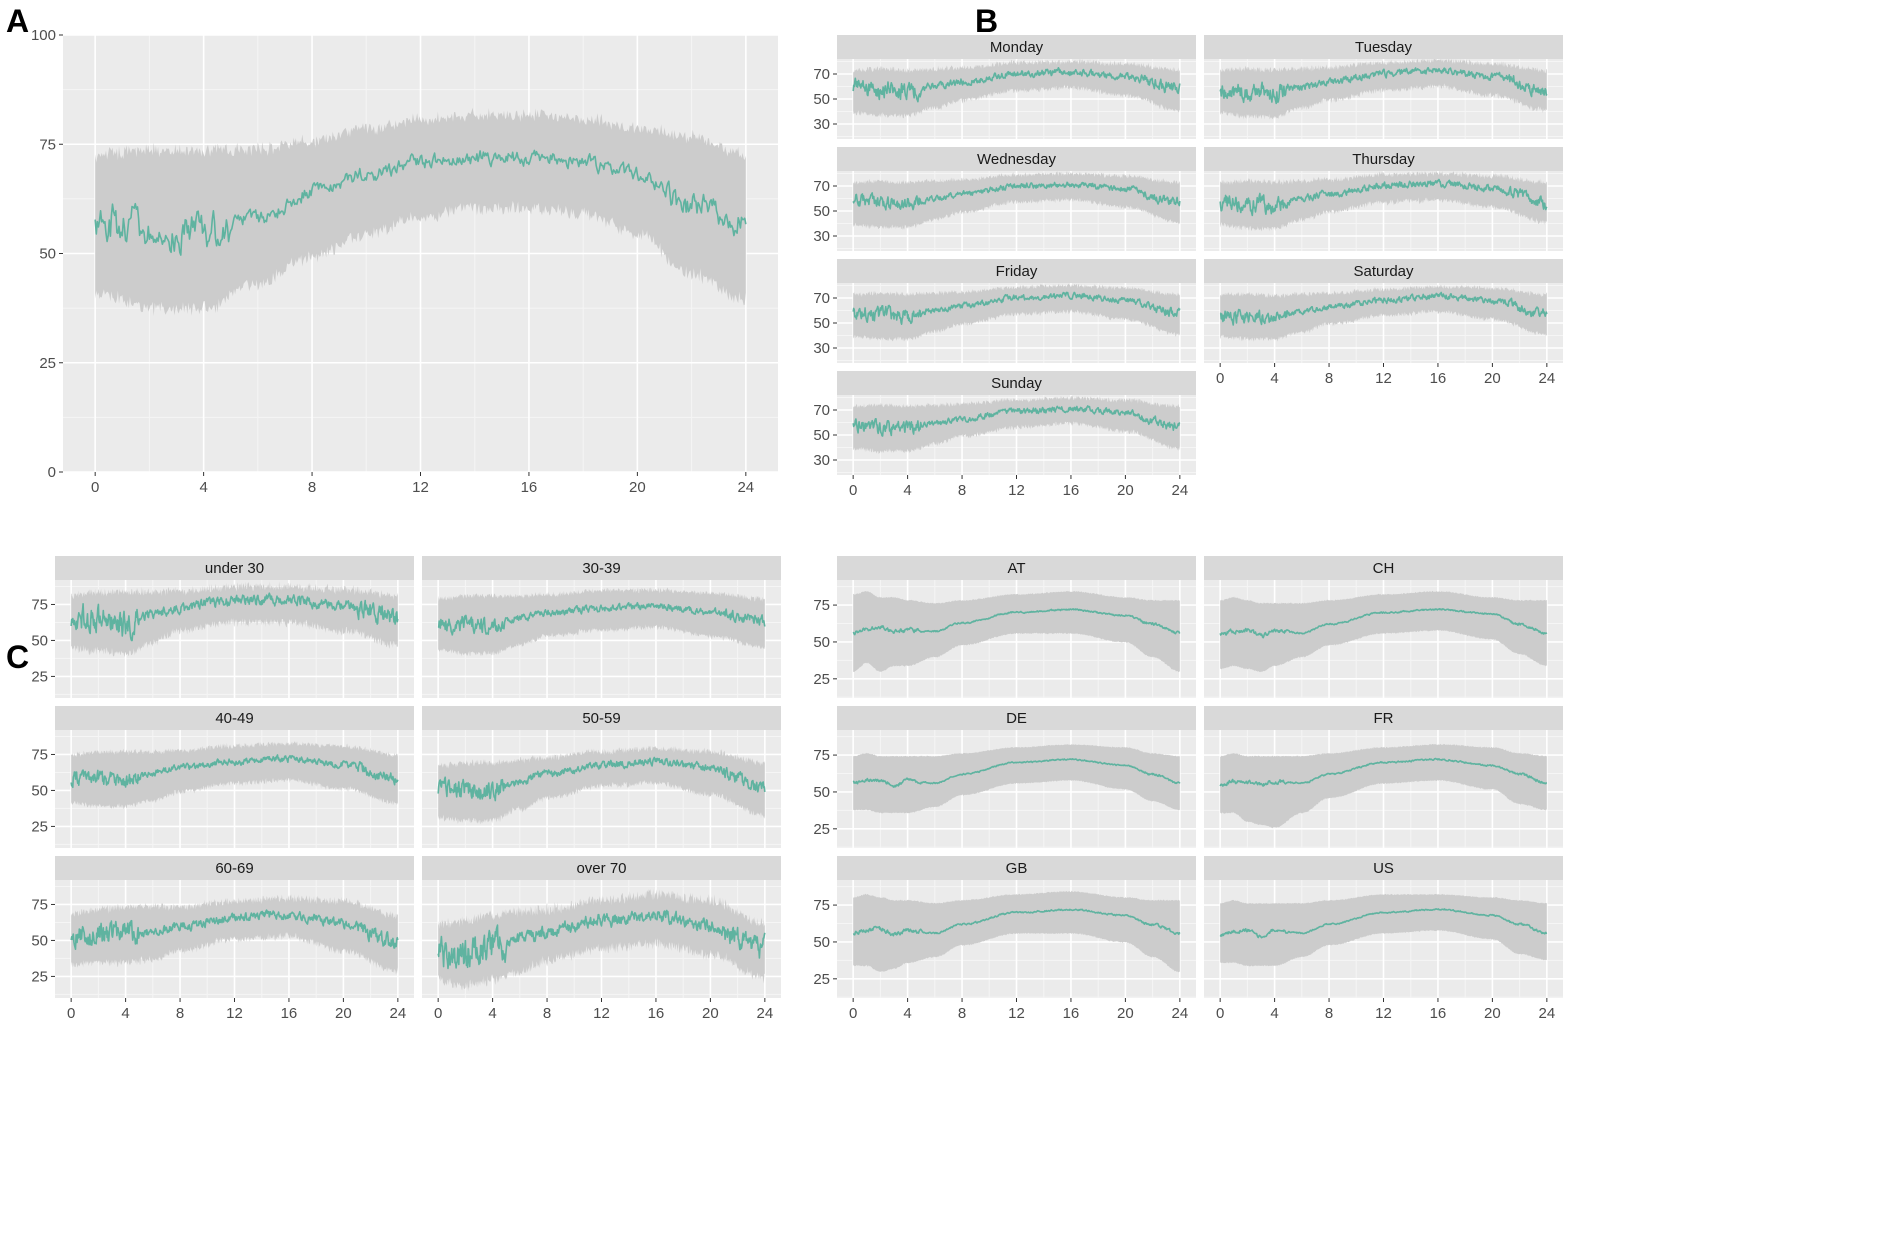 This screenshot has height=1236, width=1903. I want to click on facet-panel: 30-39, so click(601, 627).